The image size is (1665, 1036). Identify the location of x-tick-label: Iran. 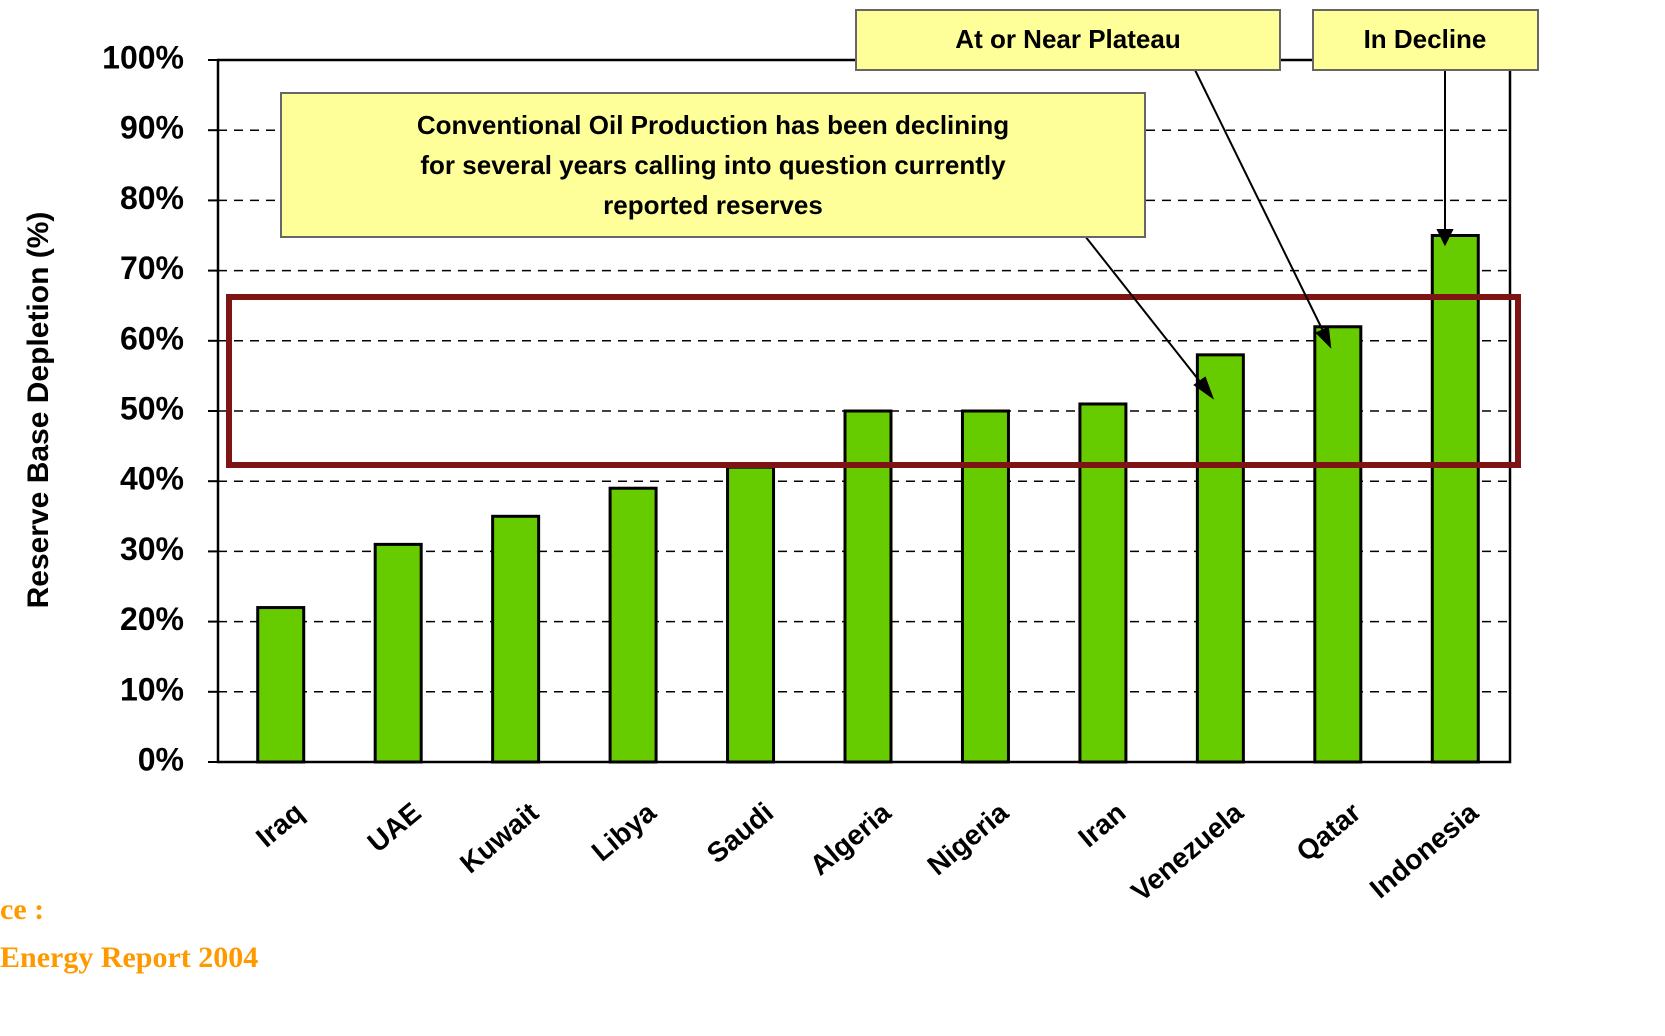
(1101, 825).